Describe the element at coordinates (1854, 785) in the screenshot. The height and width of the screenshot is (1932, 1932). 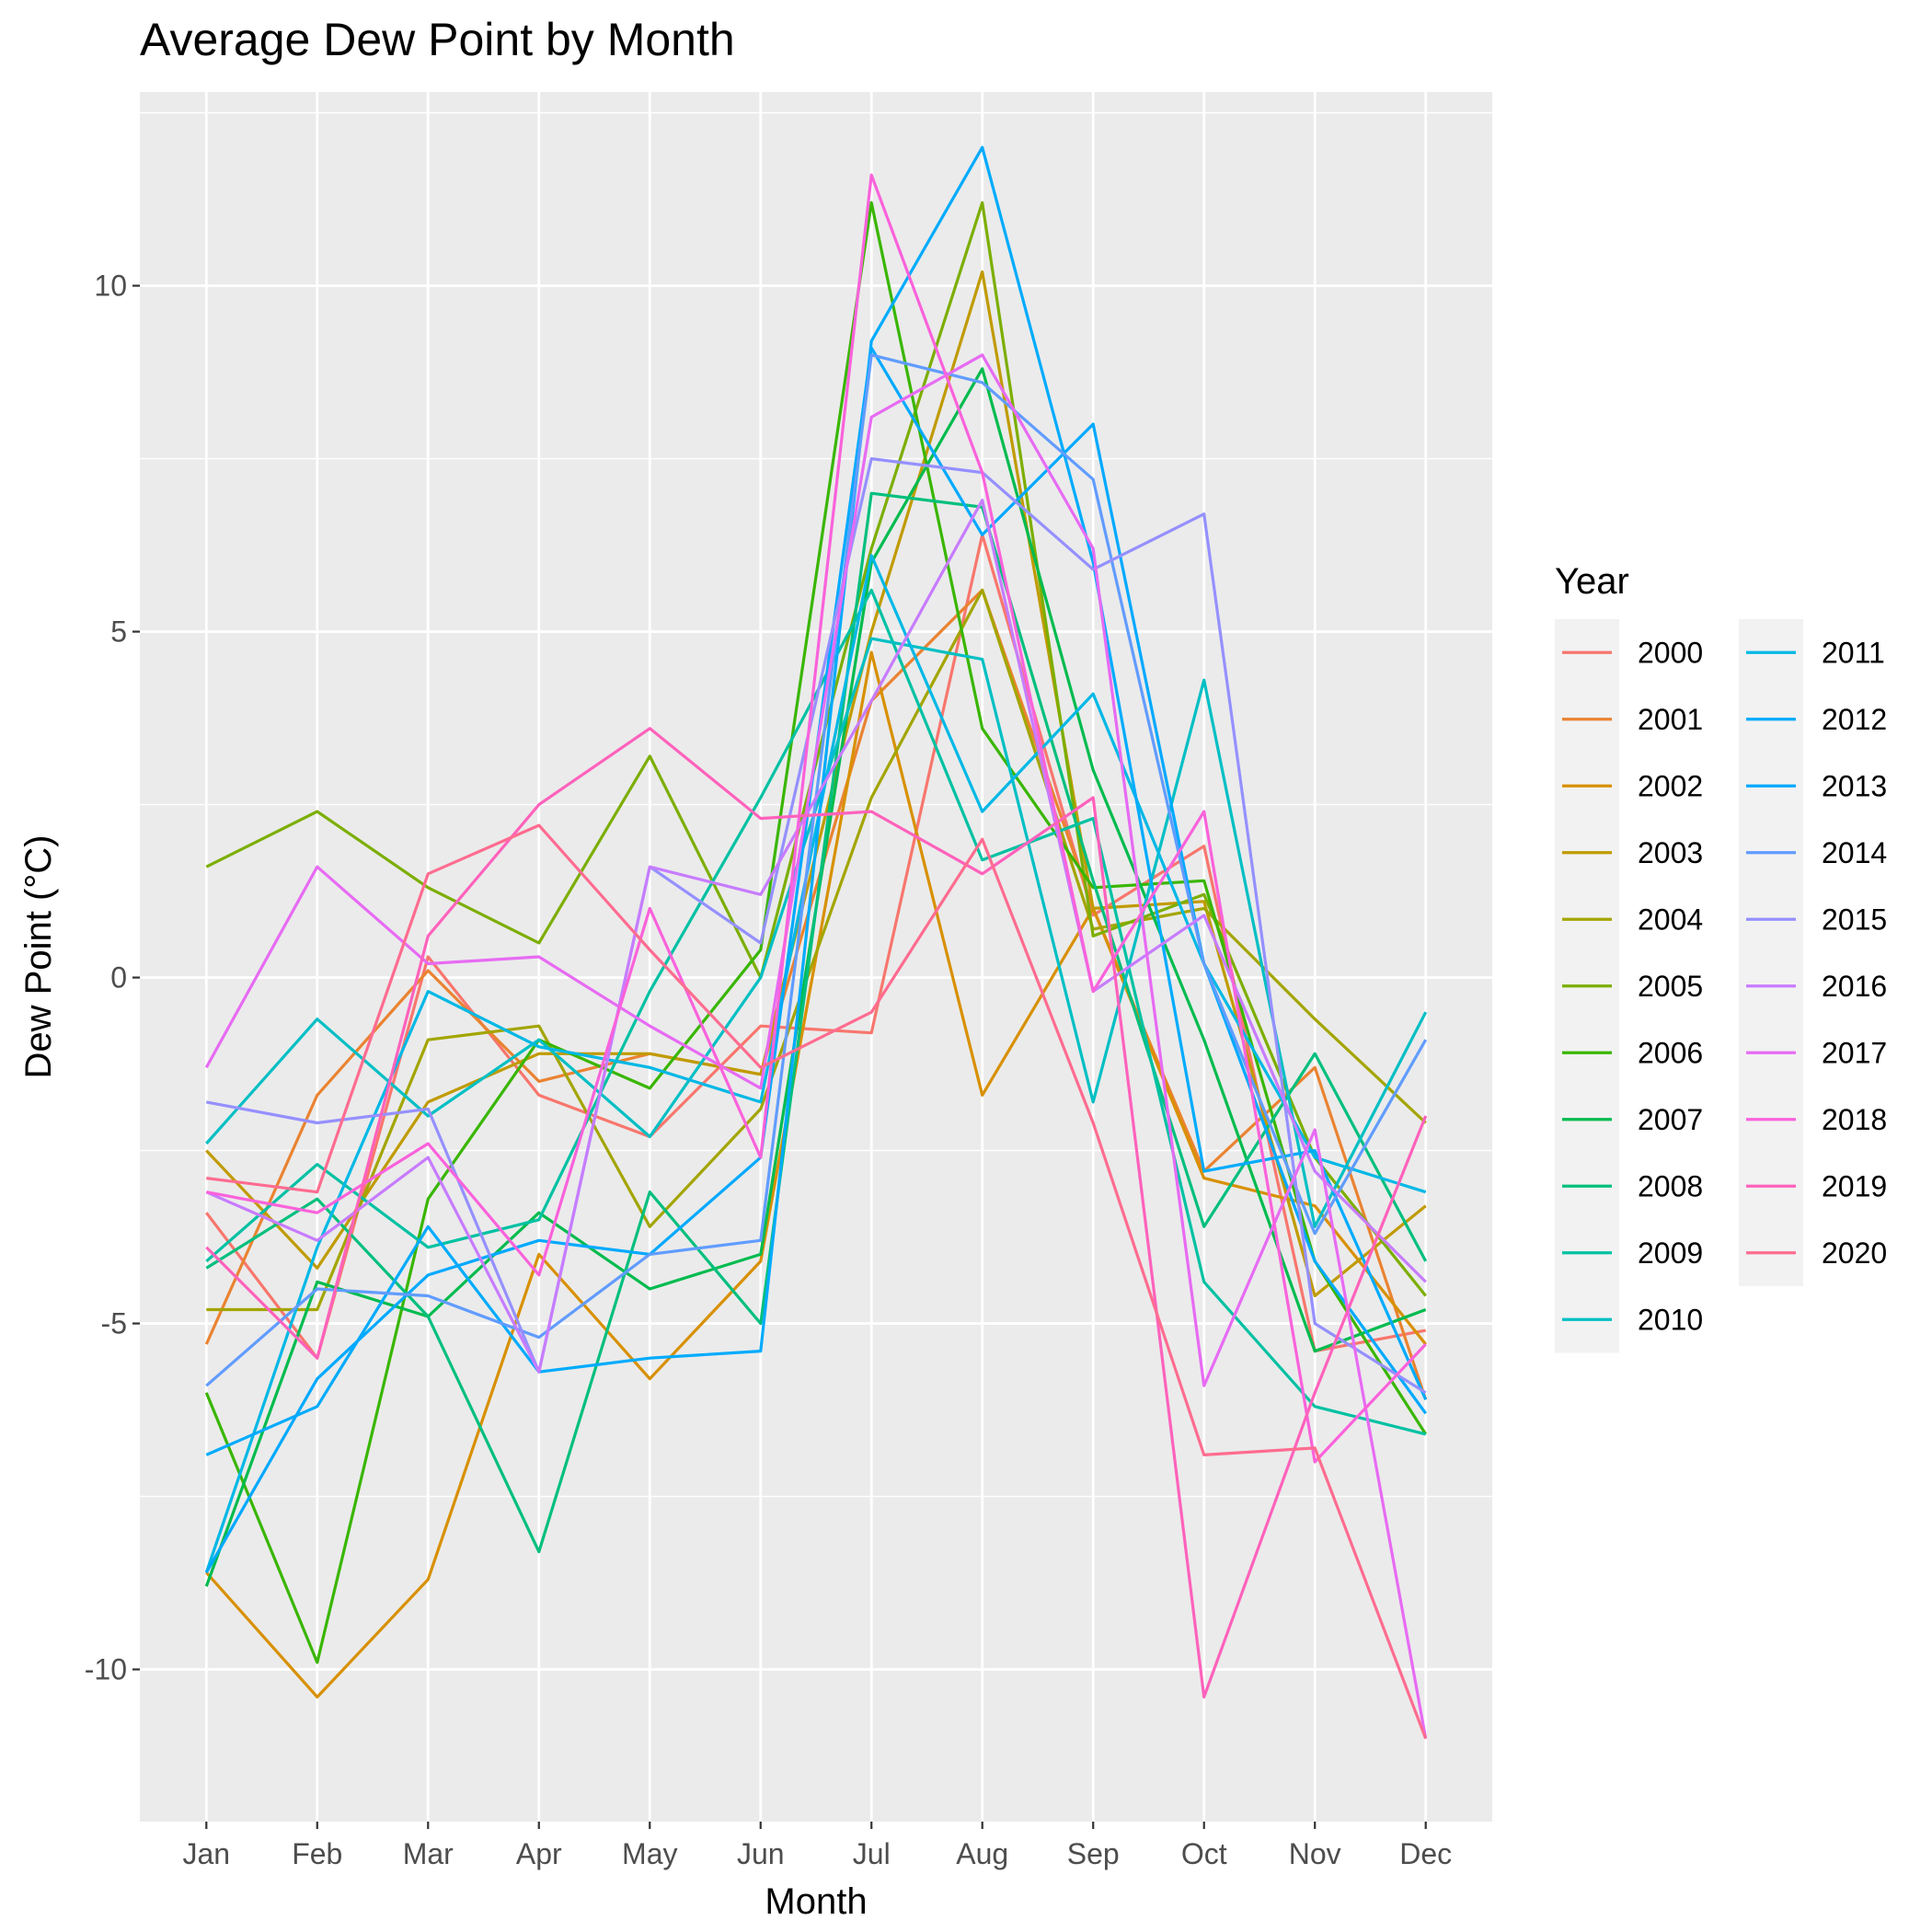
I see `legend-label-2013: 2013` at that location.